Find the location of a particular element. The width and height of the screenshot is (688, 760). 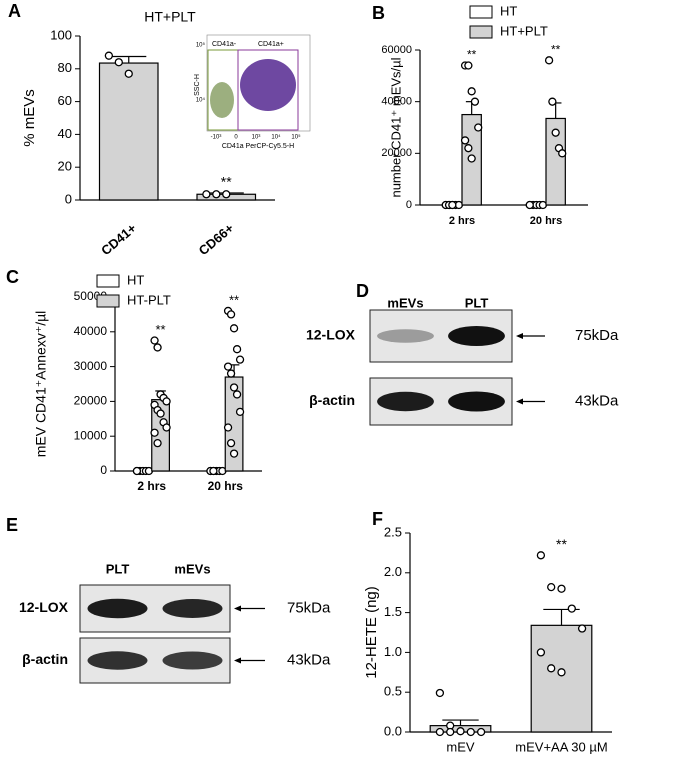

row-label: 12-LOX is located at coordinates (331, 335).